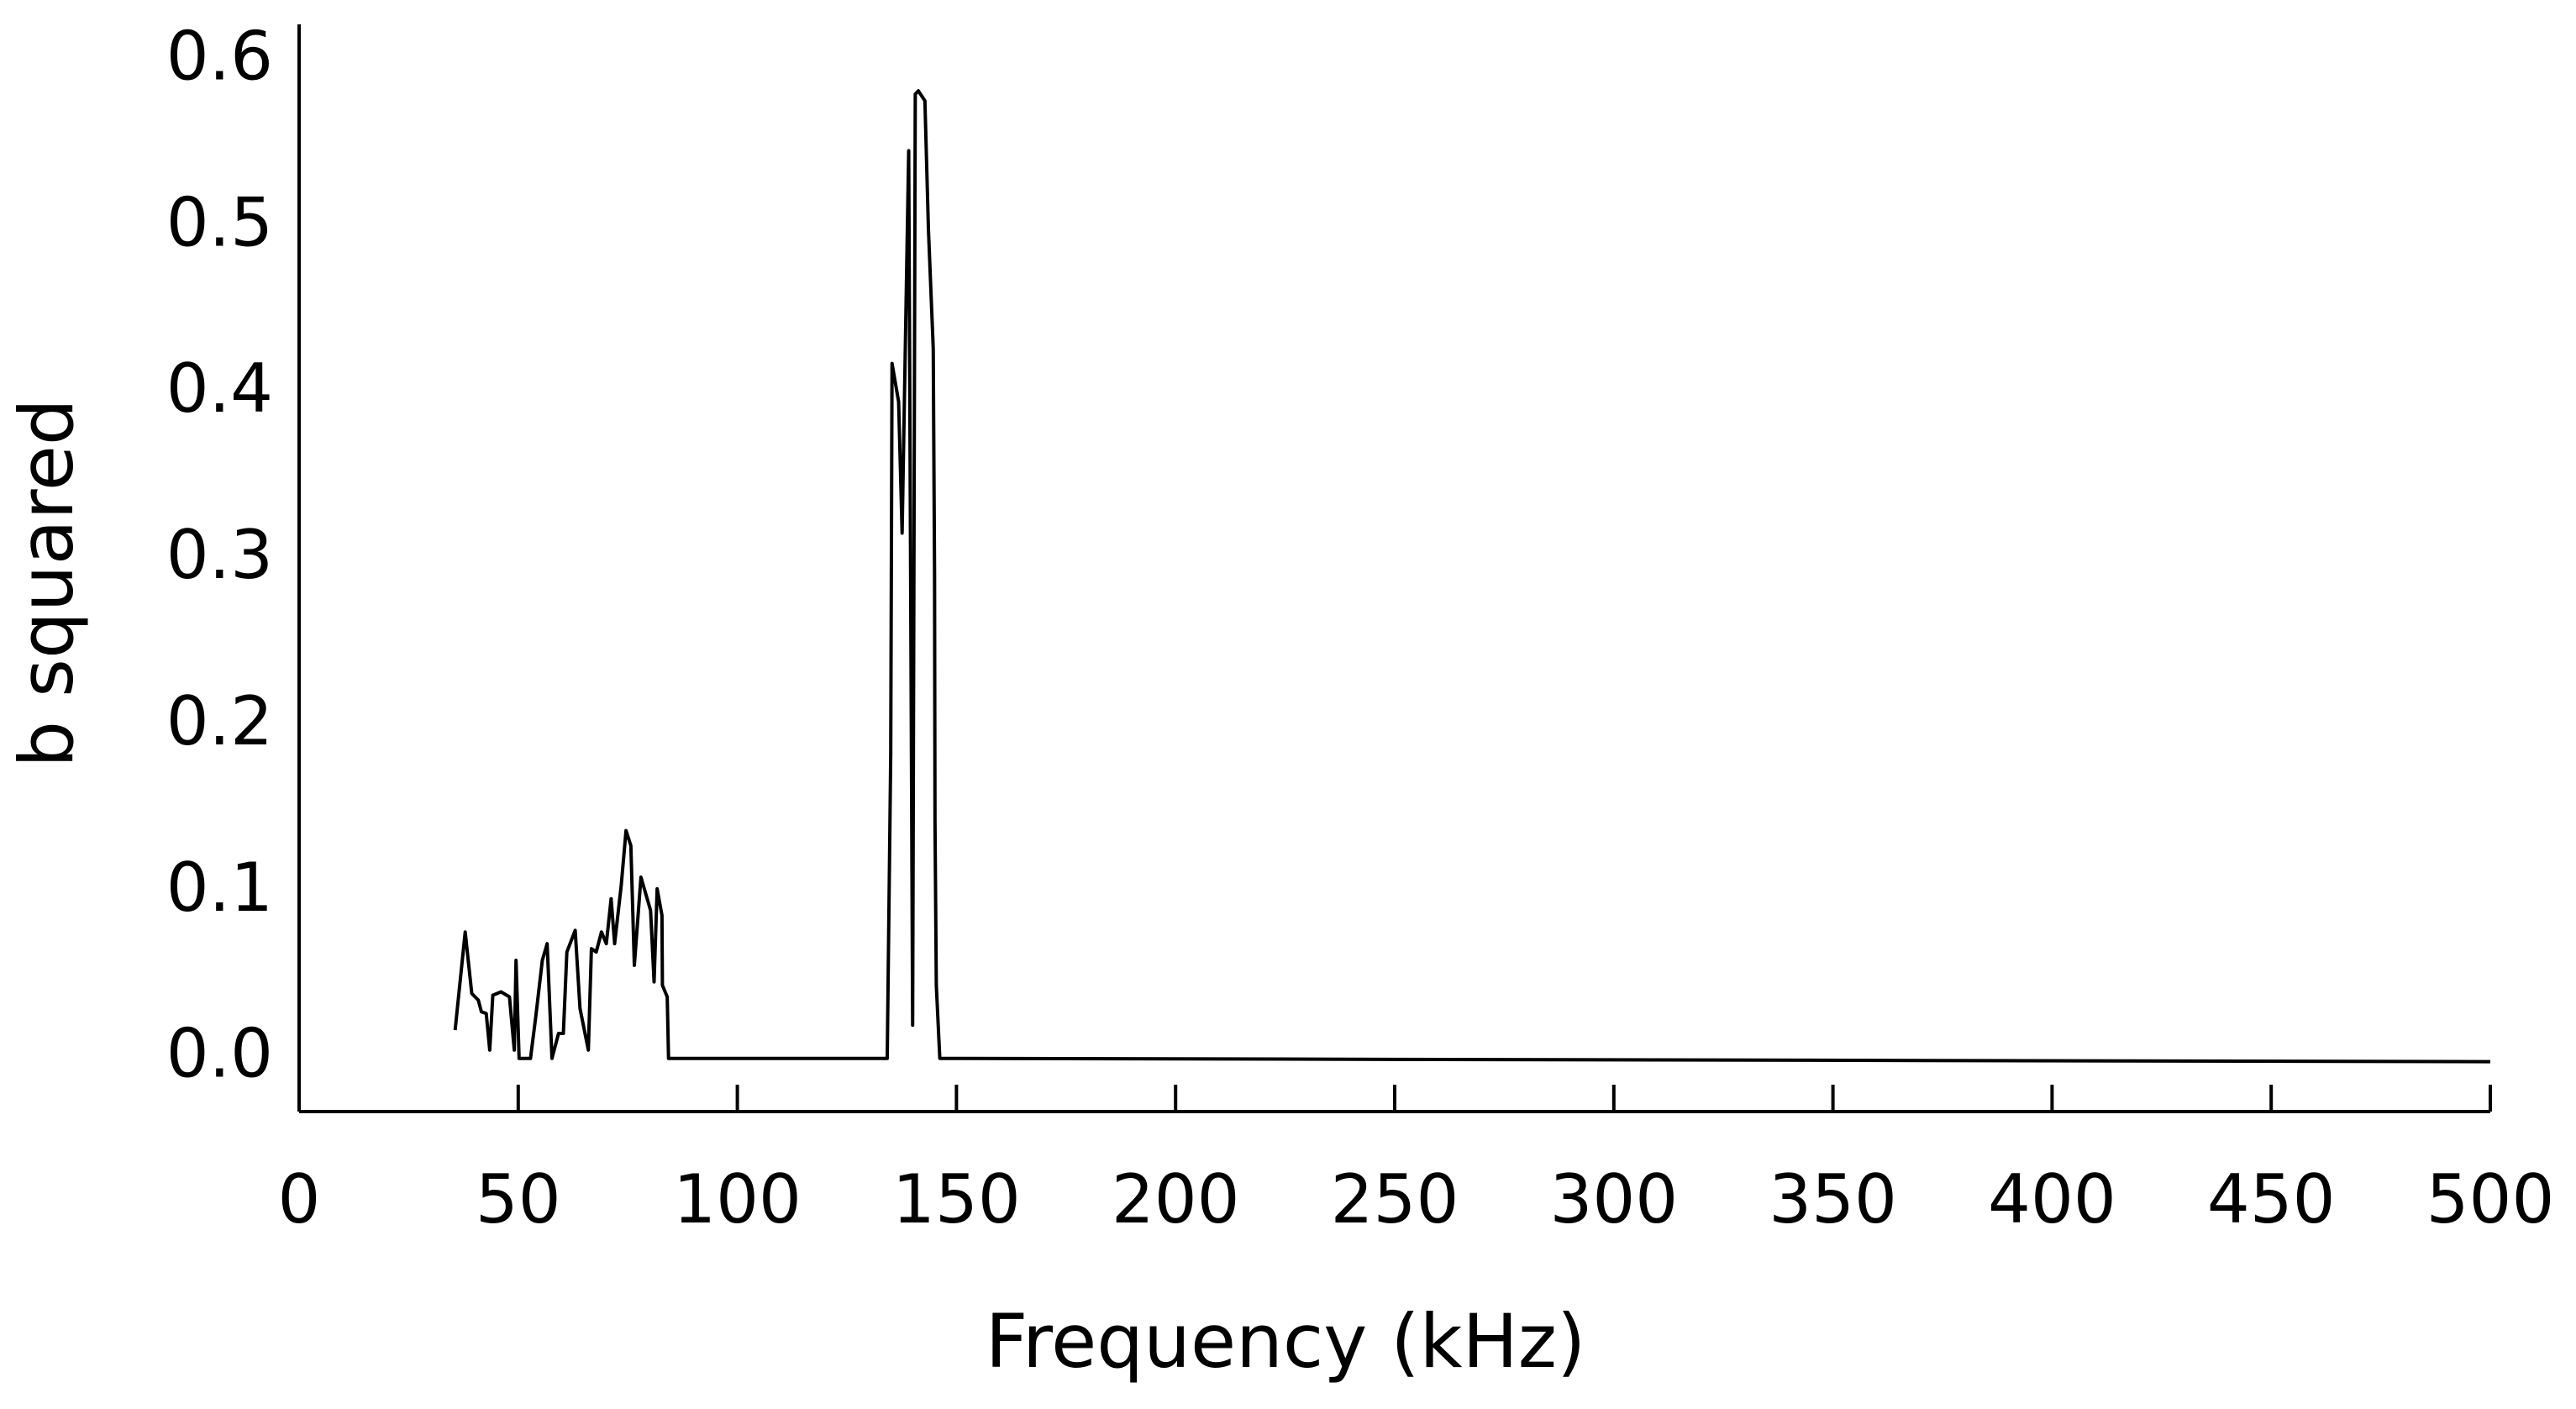 Image resolution: width=2576 pixels, height=1409 pixels. I want to click on x-tick-label: 500, so click(2490, 1199).